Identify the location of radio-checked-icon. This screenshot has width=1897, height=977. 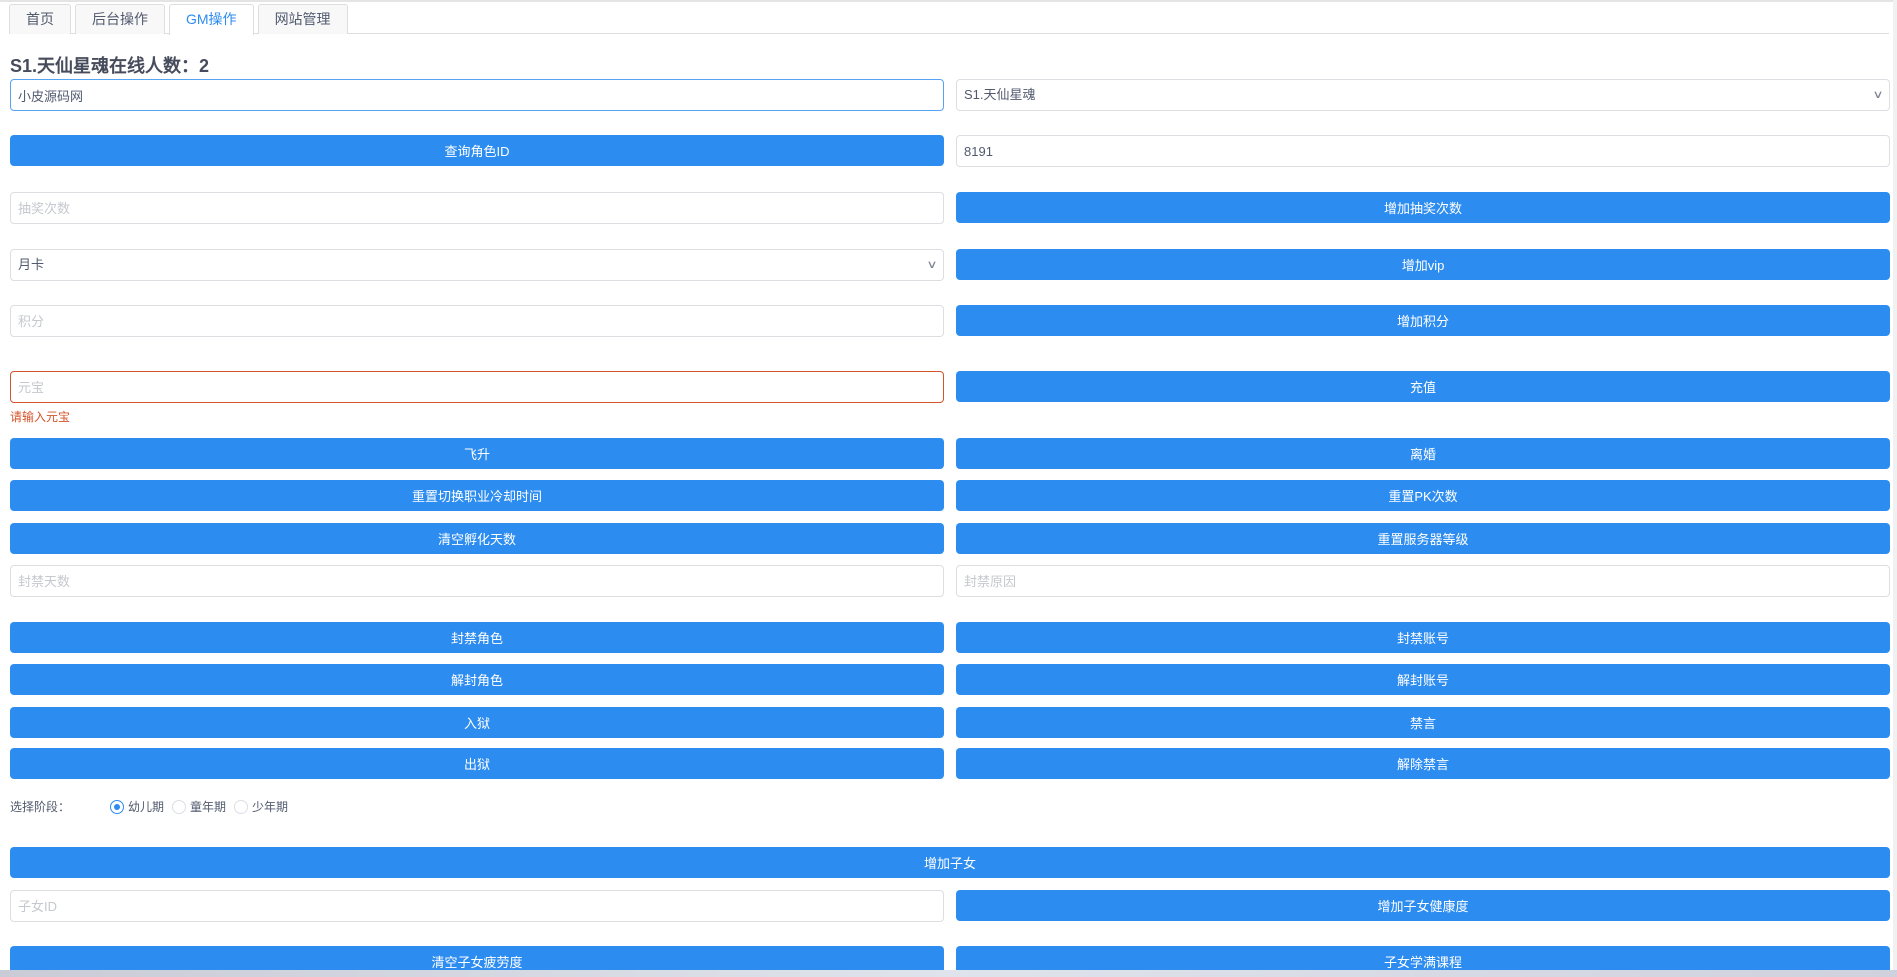
(117, 806).